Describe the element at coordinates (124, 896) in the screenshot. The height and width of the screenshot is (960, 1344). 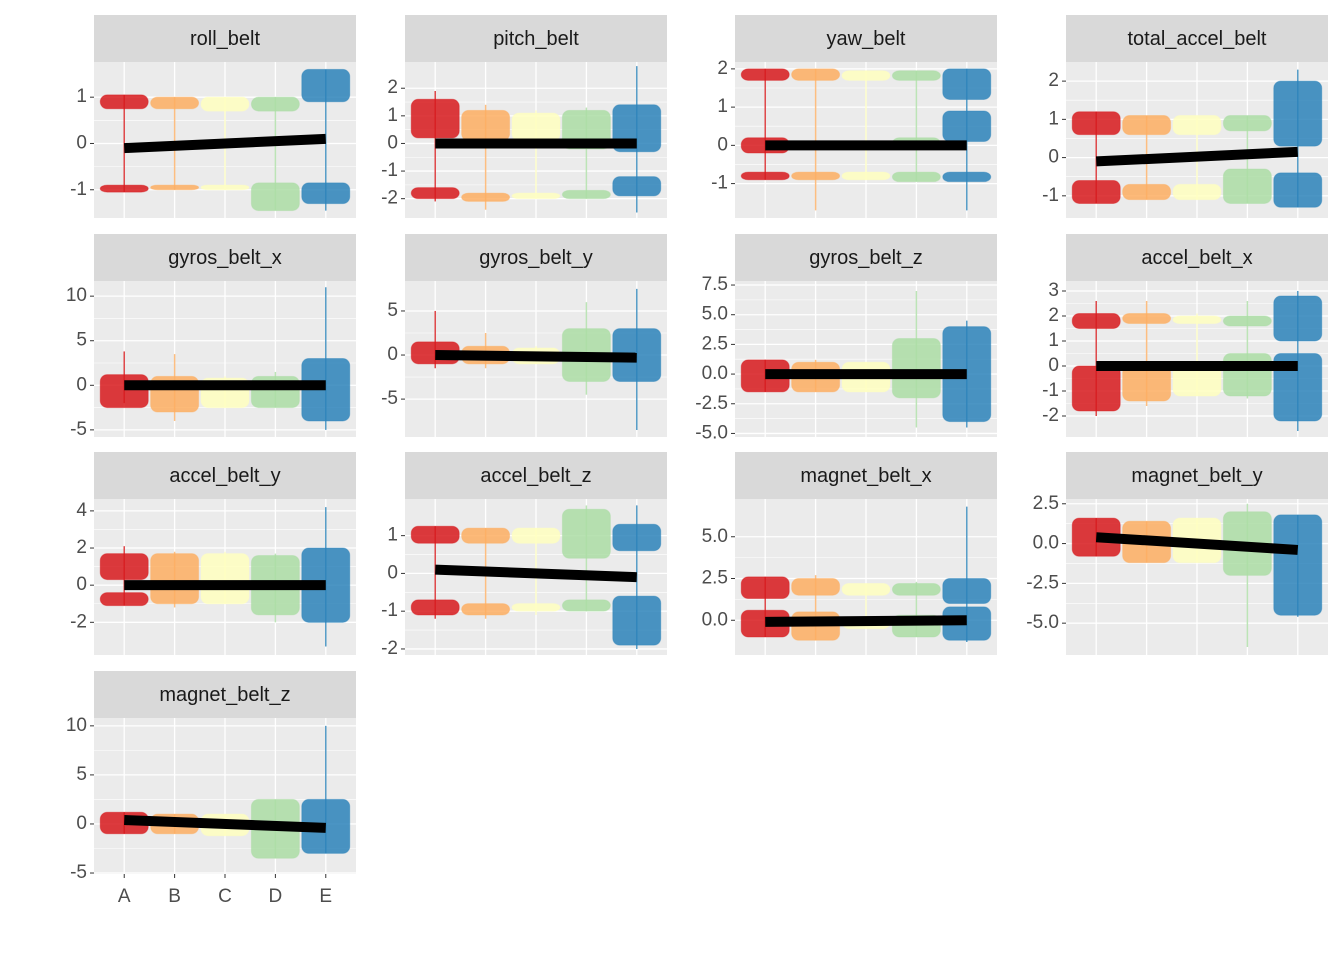
I see `x-tick-label: A` at that location.